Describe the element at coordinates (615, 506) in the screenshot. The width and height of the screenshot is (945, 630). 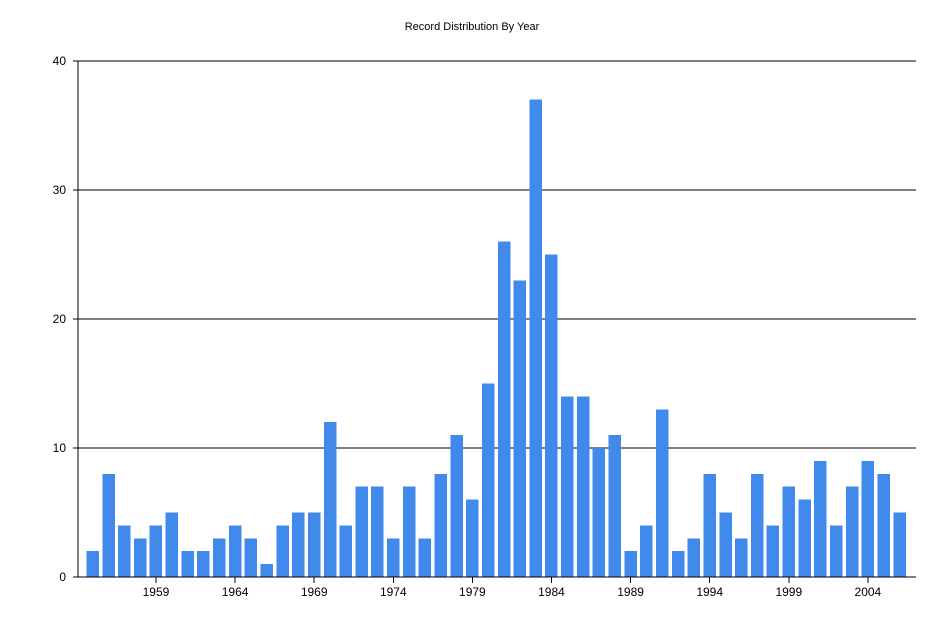
I see `bar-1988` at that location.